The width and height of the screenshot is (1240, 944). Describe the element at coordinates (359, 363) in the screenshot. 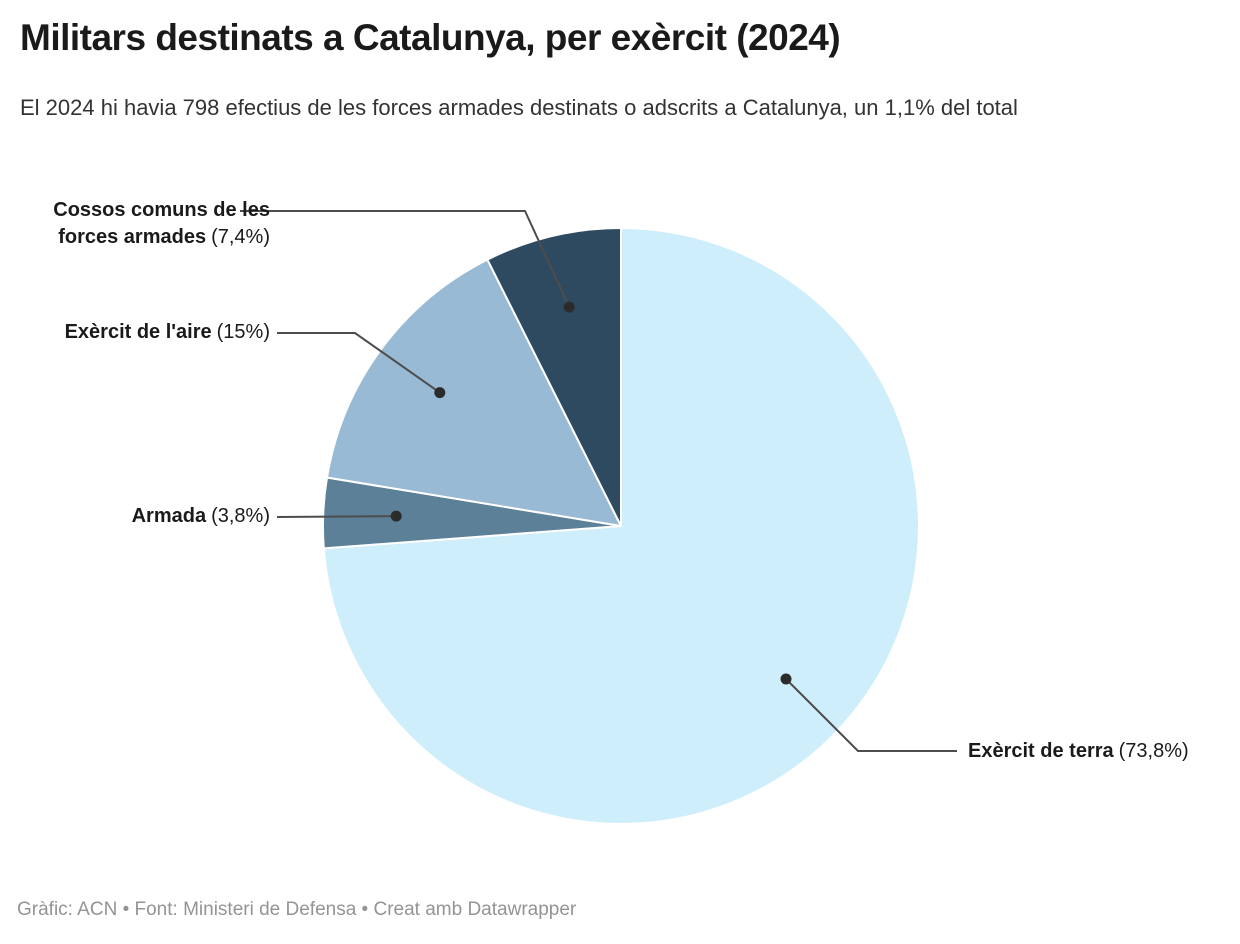

I see `leader-line-aire` at that location.